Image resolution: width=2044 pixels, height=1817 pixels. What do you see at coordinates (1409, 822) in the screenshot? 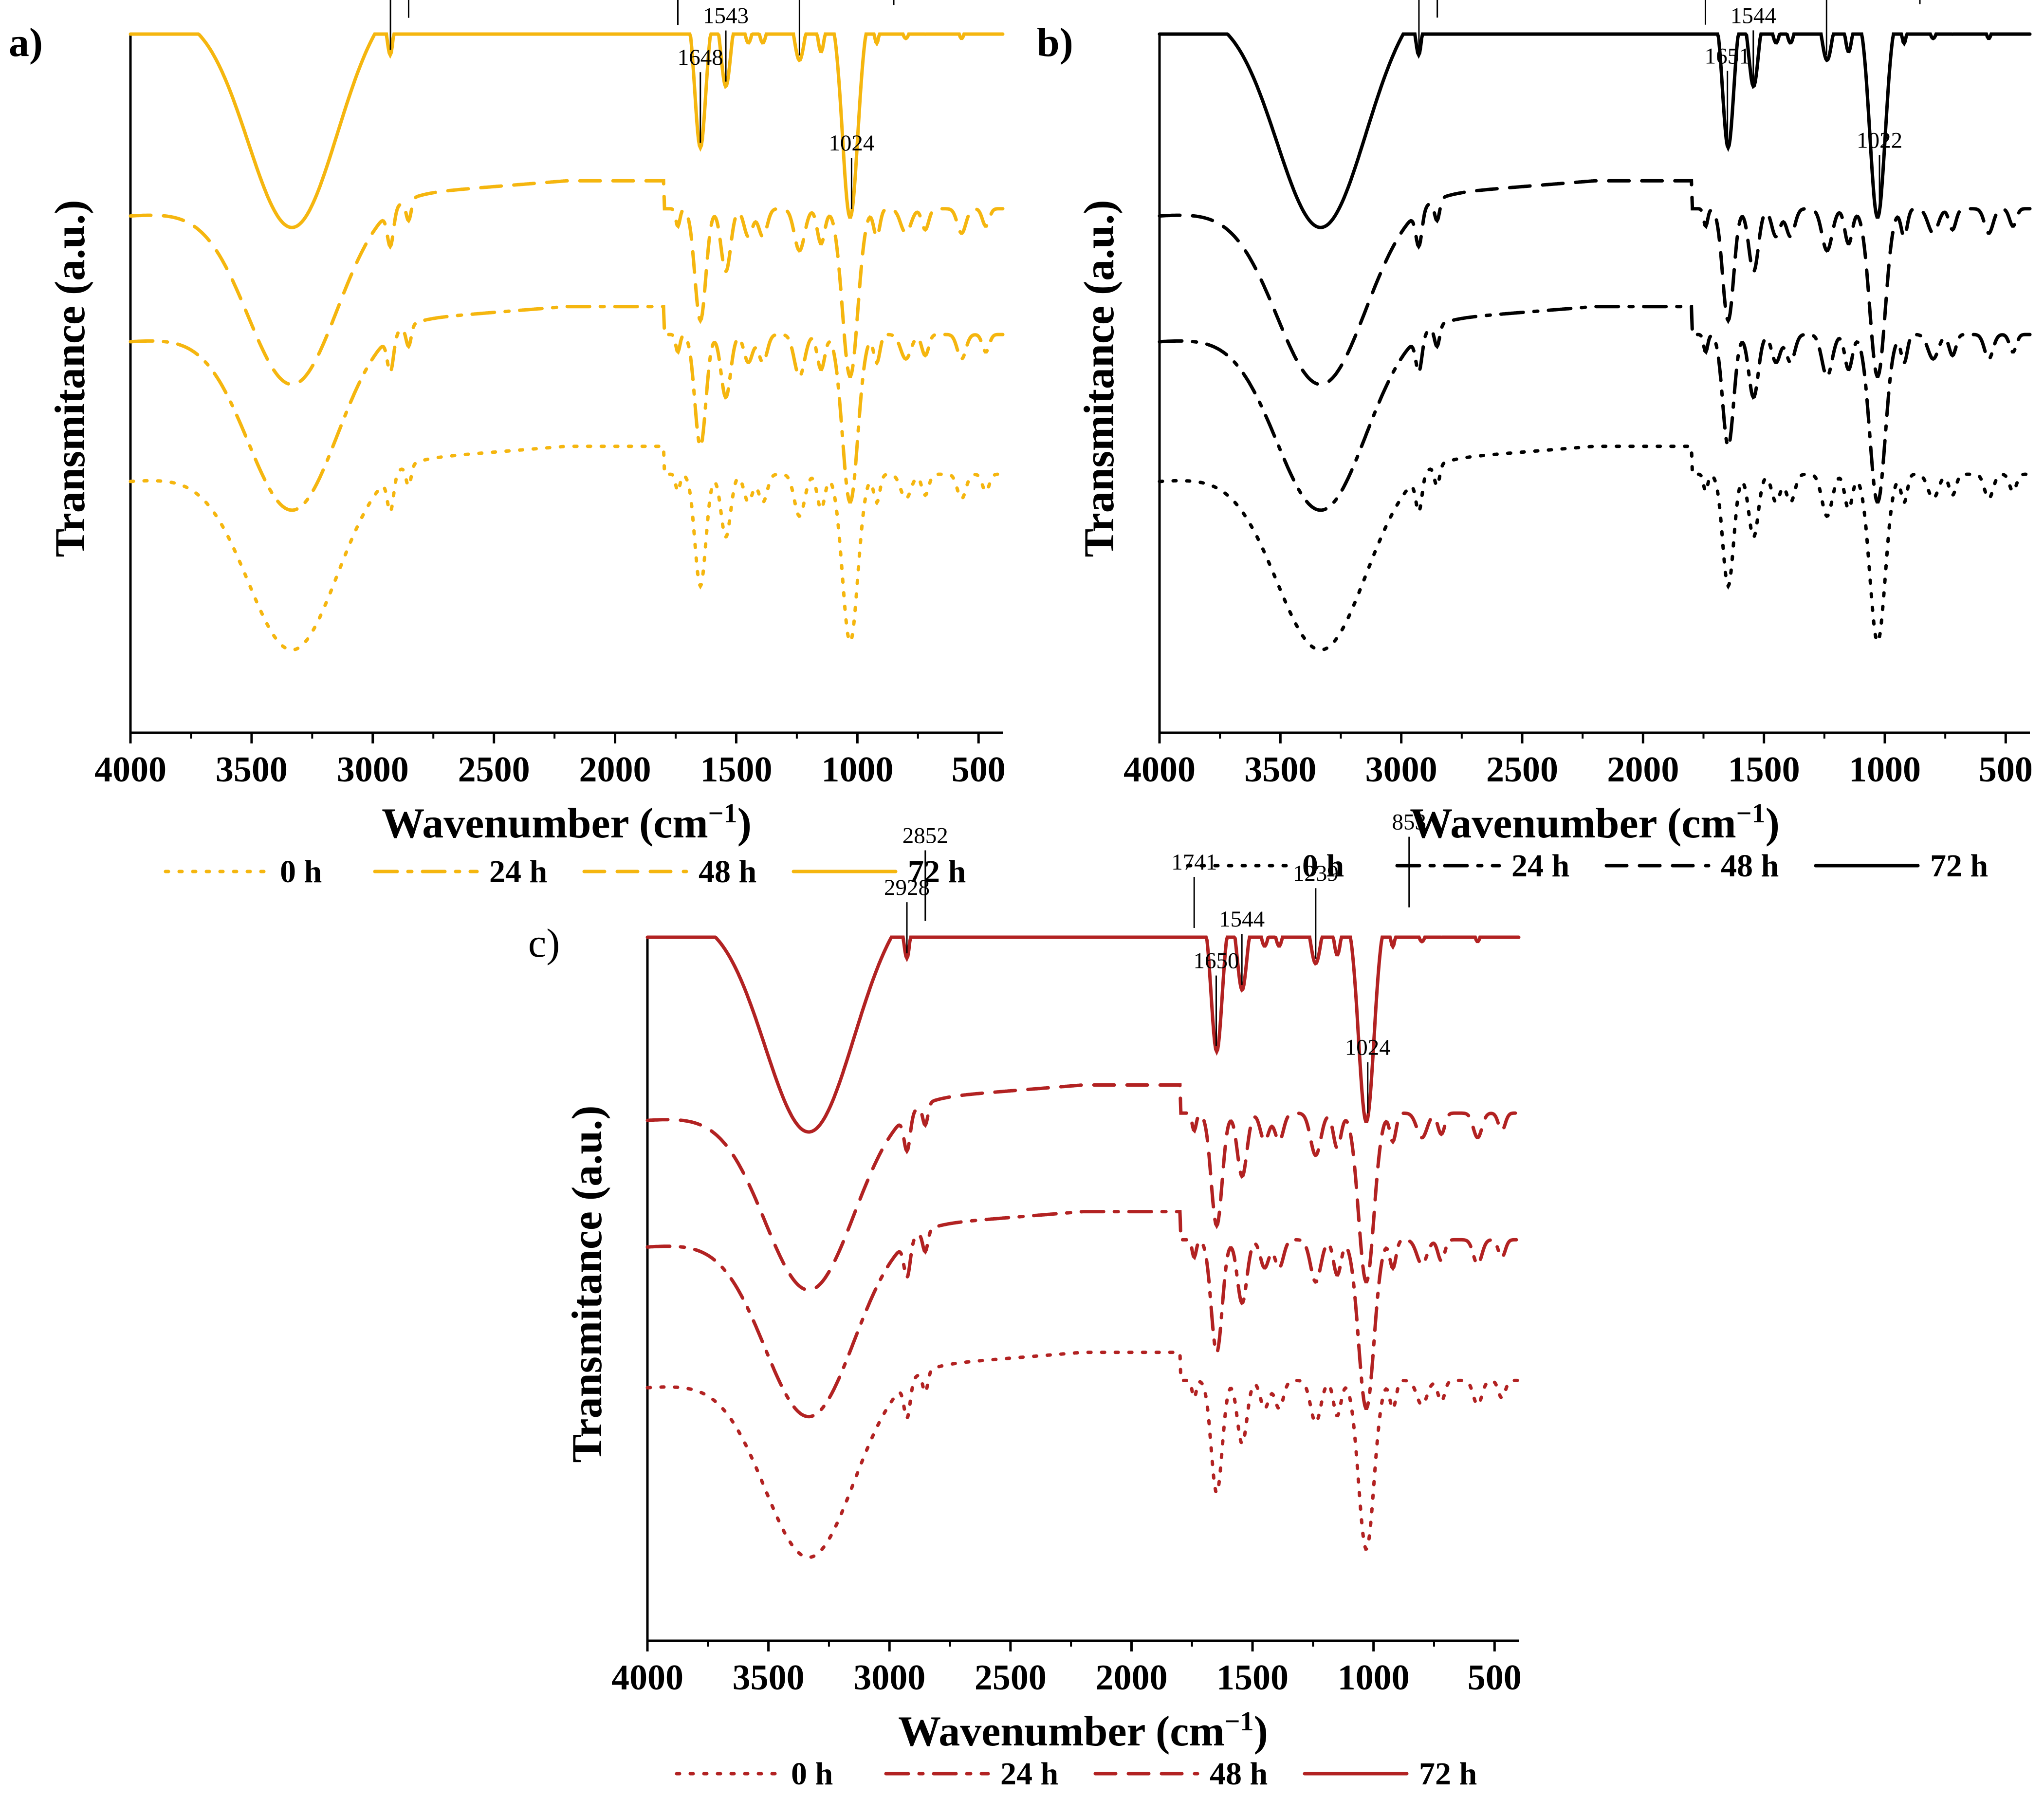
I see `peak-label: 853` at bounding box center [1409, 822].